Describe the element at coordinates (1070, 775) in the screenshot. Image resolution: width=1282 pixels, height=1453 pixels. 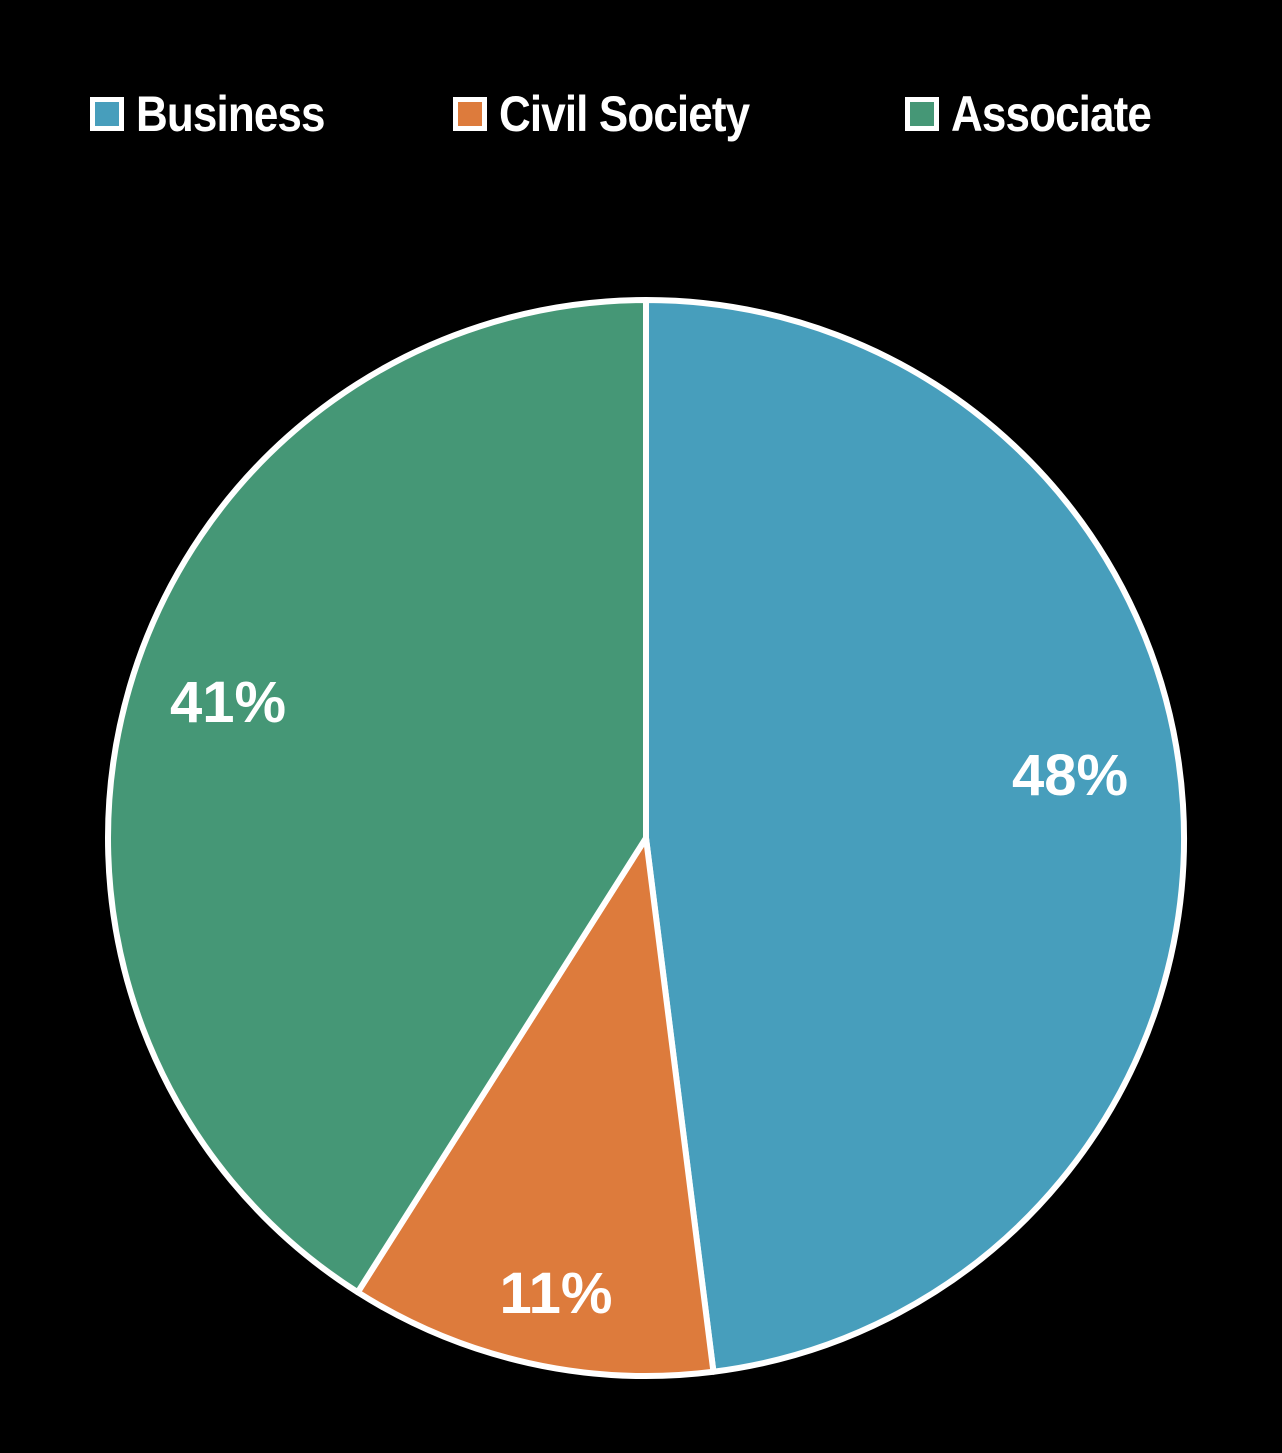
I see `slice-label-business: 48%` at that location.